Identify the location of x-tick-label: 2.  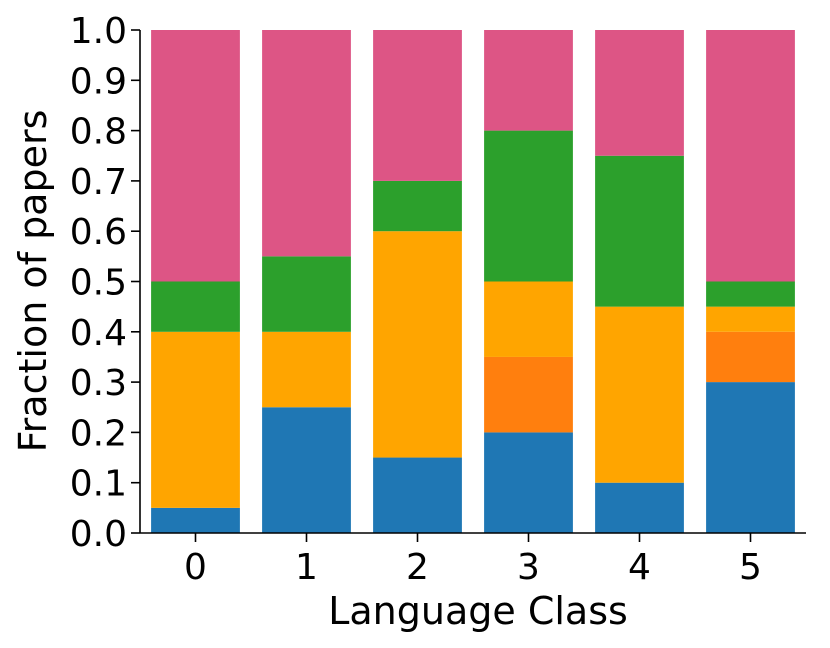
(417, 567).